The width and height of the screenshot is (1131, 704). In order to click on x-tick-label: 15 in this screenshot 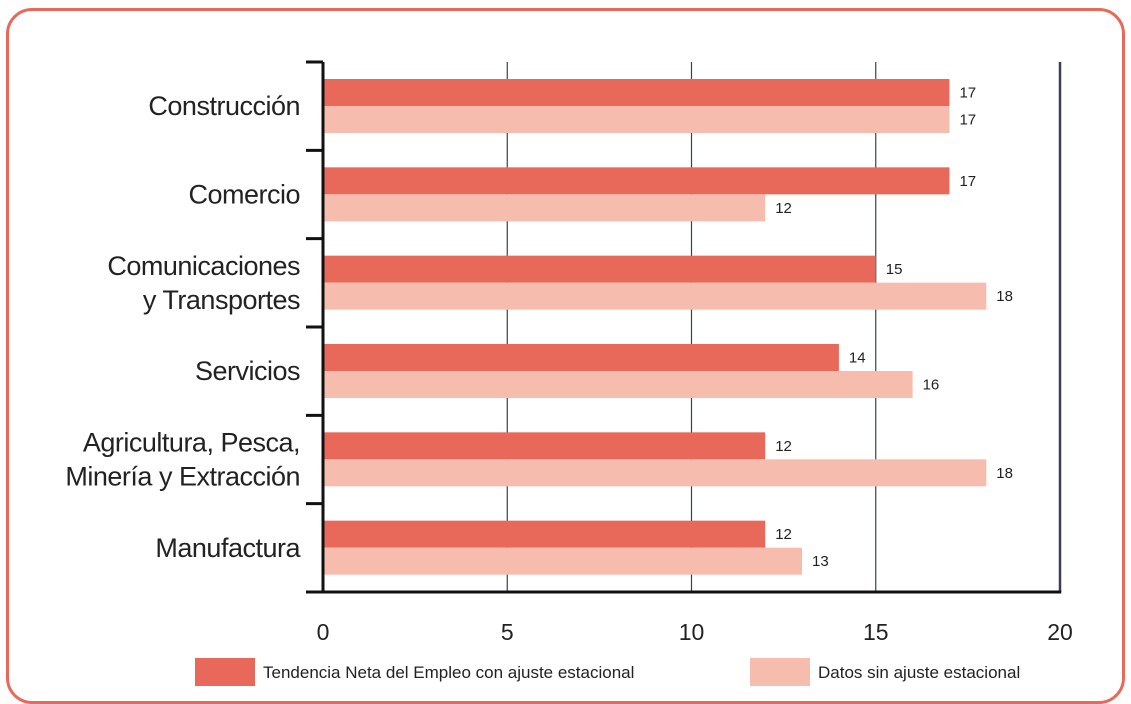, I will do `click(876, 632)`.